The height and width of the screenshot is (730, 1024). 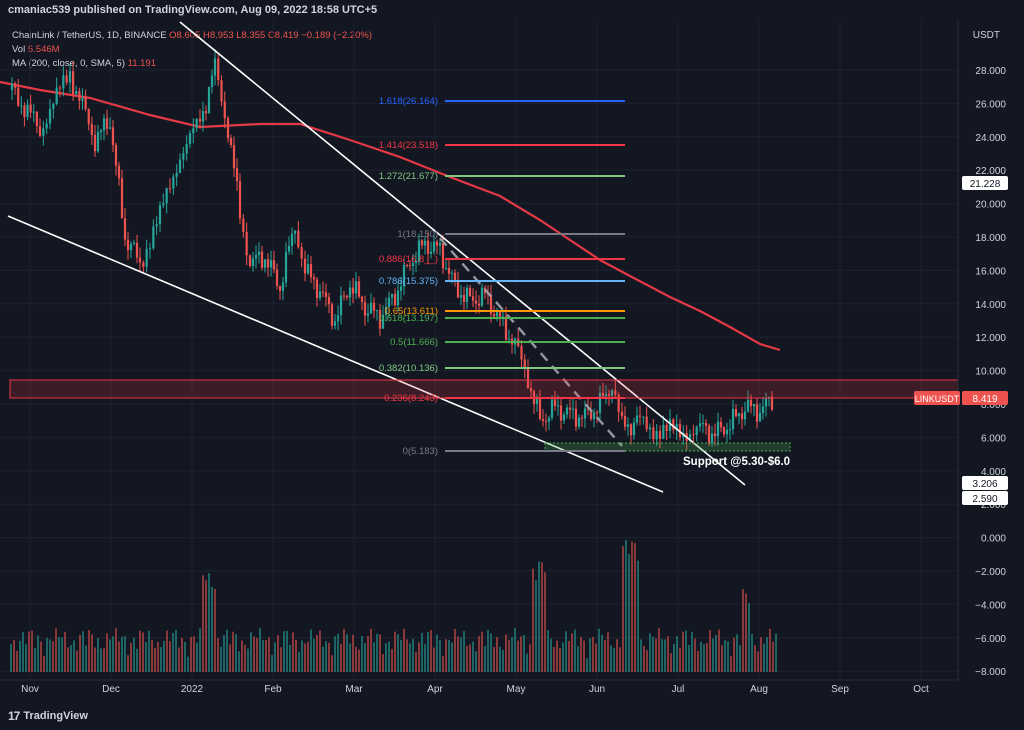 What do you see at coordinates (759, 689) in the screenshot?
I see `time-tick-label: Aug` at bounding box center [759, 689].